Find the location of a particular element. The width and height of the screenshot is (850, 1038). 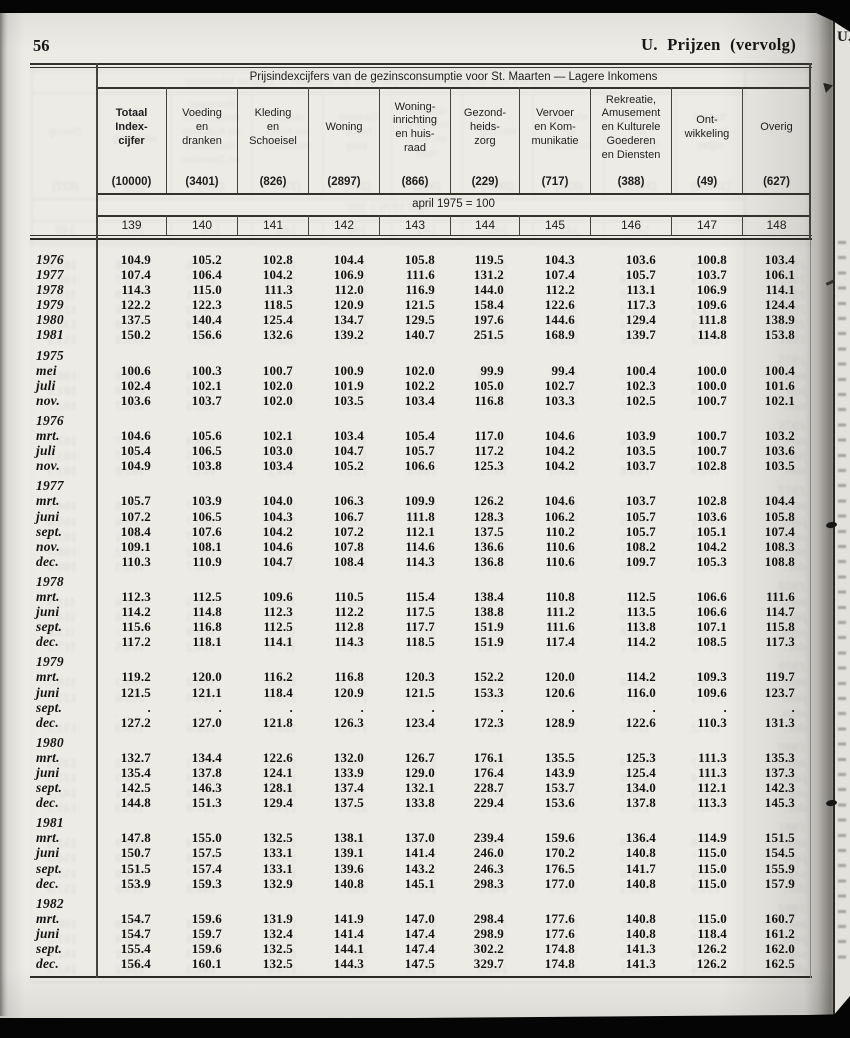

value-cell: 134.0 is located at coordinates (640, 788).